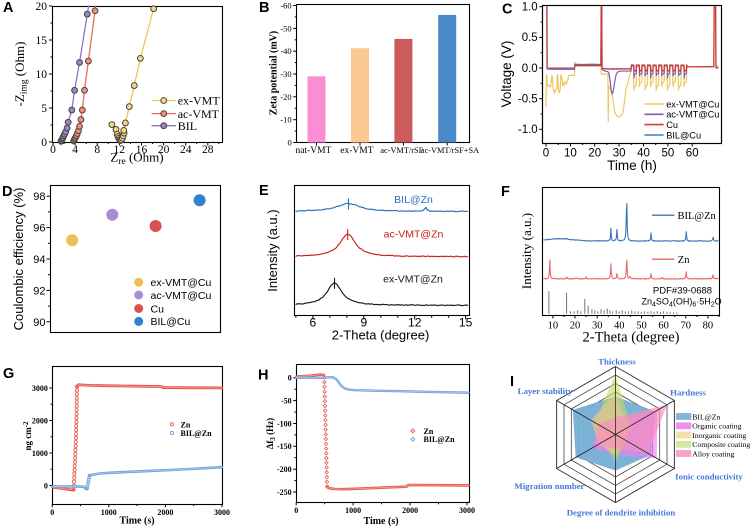 The height and width of the screenshot is (532, 750). Describe the element at coordinates (264, 8) in the screenshot. I see `svg-text: B` at that location.